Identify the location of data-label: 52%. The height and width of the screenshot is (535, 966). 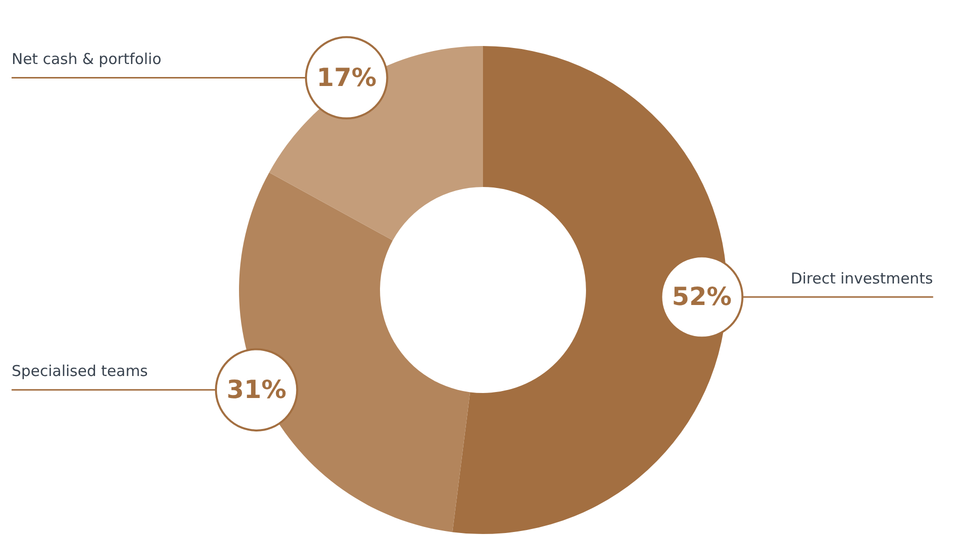
(702, 296).